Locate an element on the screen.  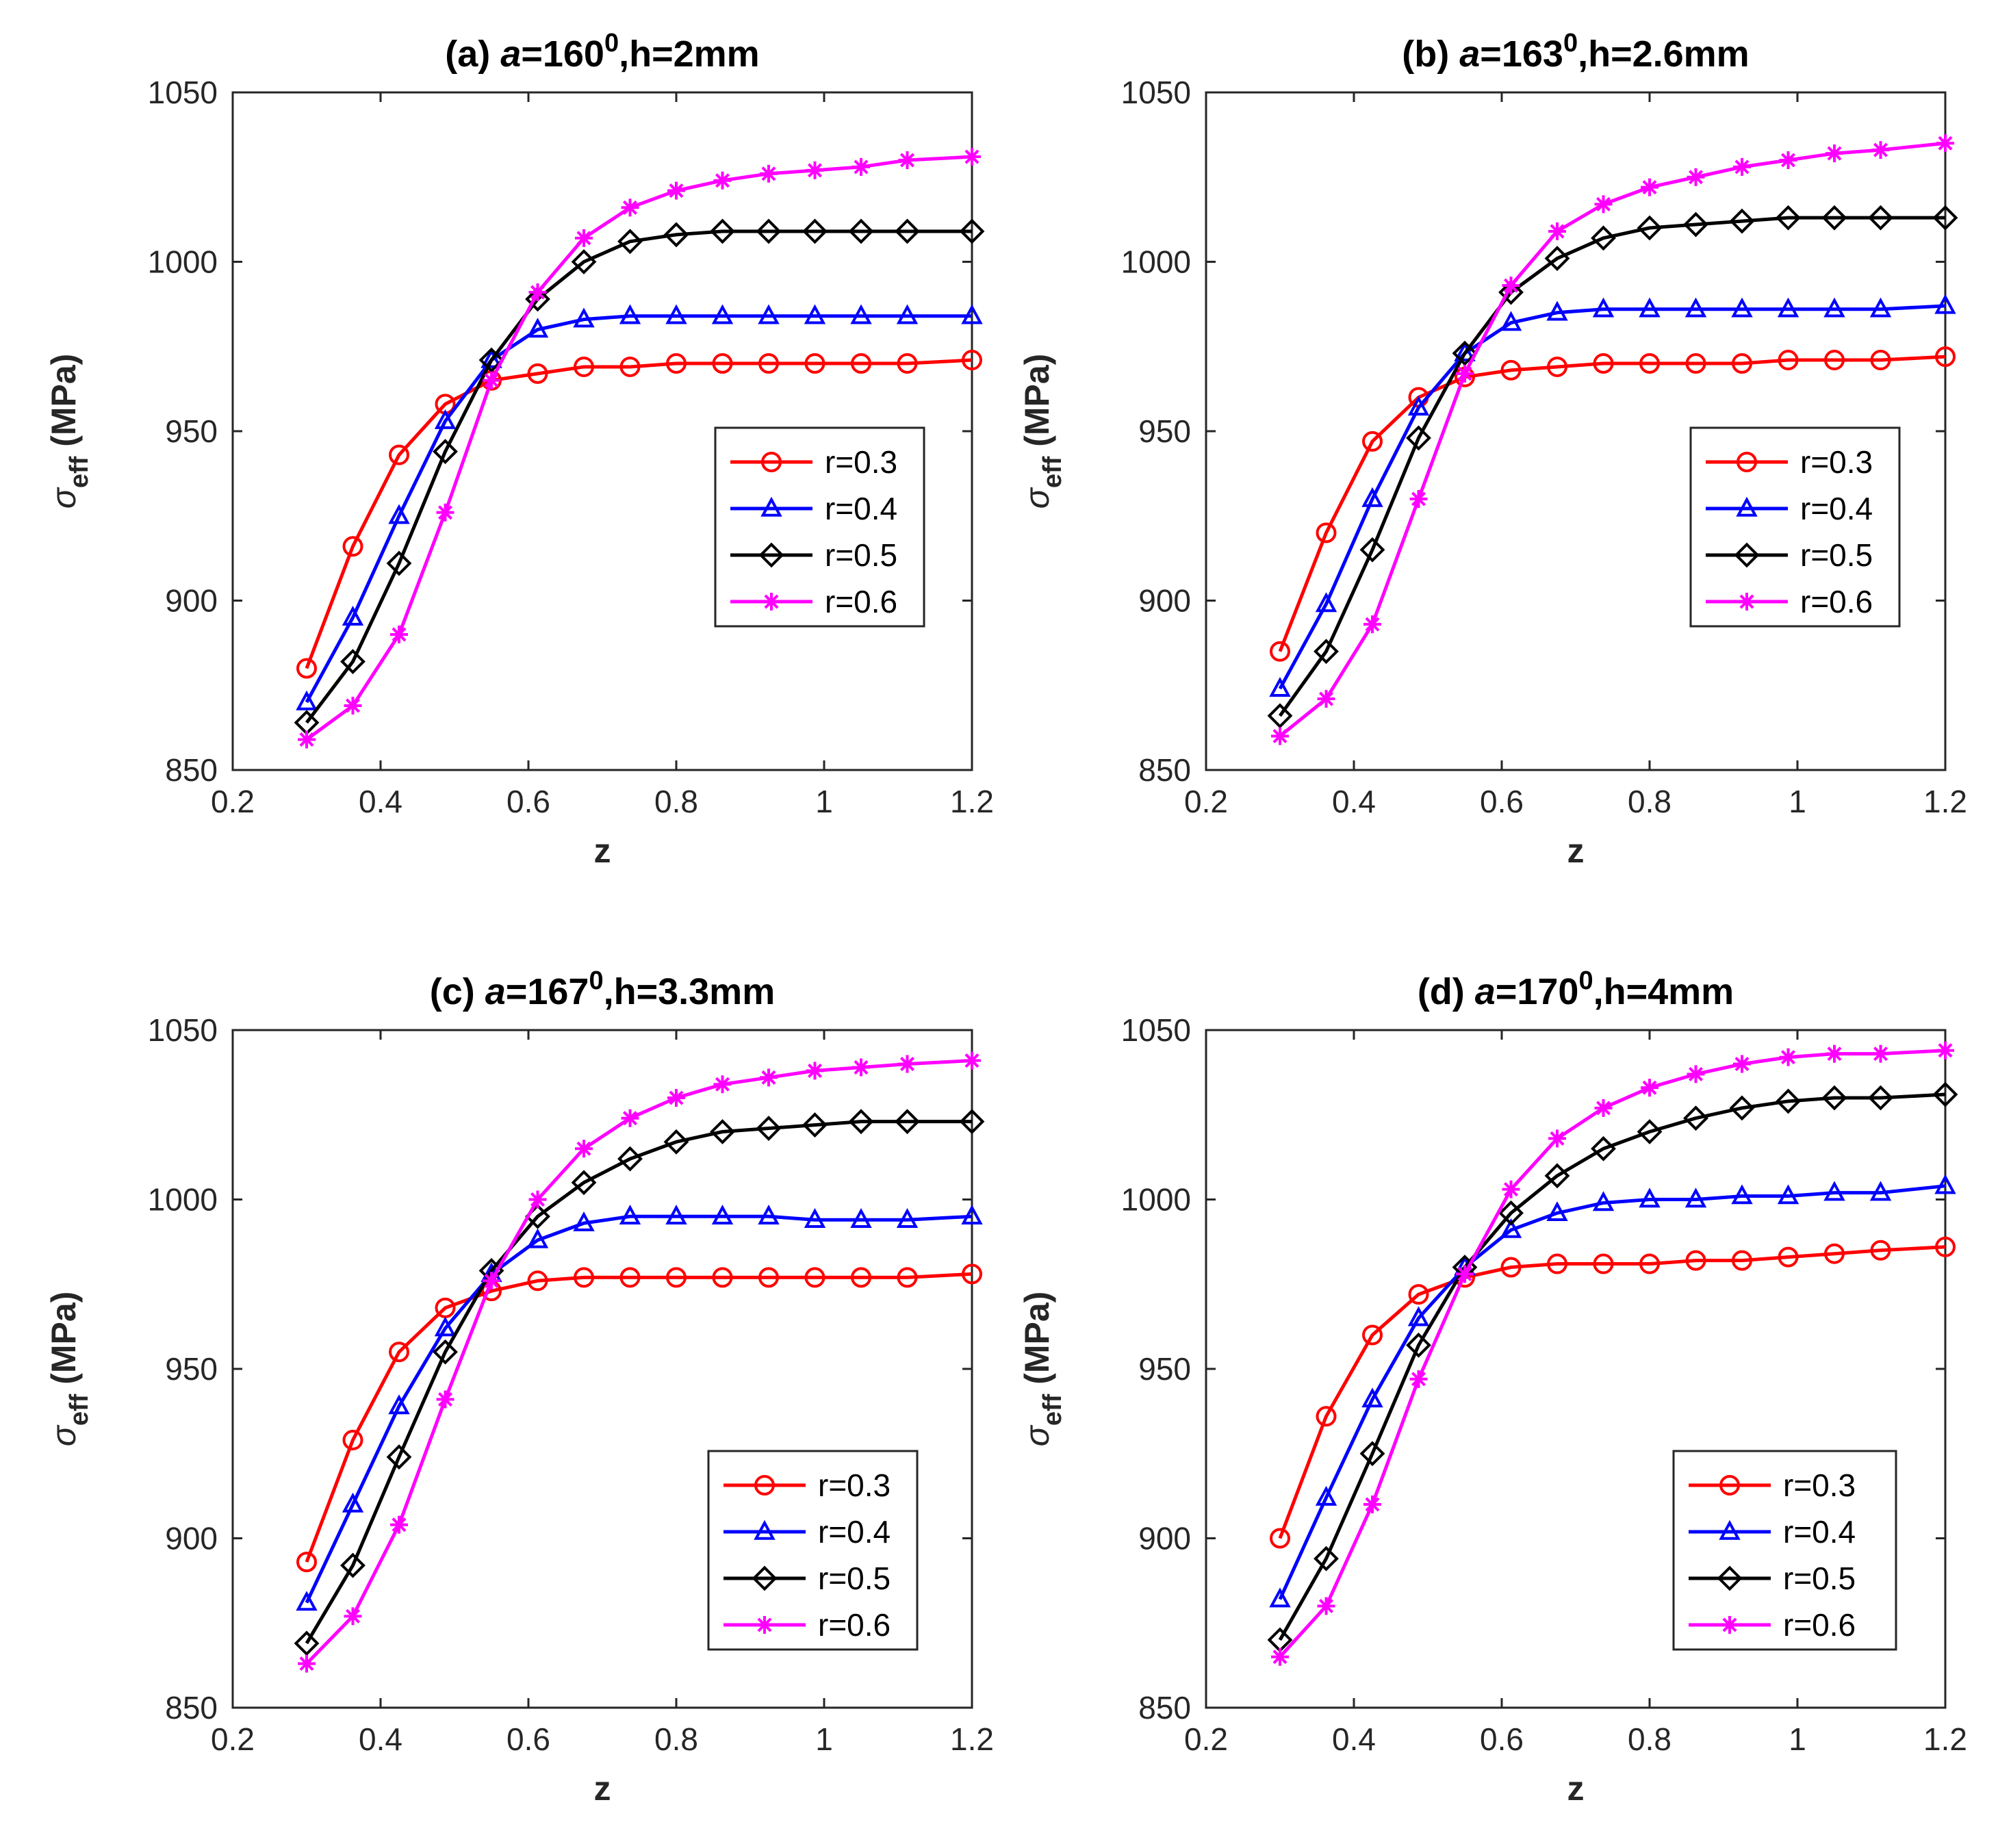
legend-marker-star-stroke is located at coordinates (1729, 1624).